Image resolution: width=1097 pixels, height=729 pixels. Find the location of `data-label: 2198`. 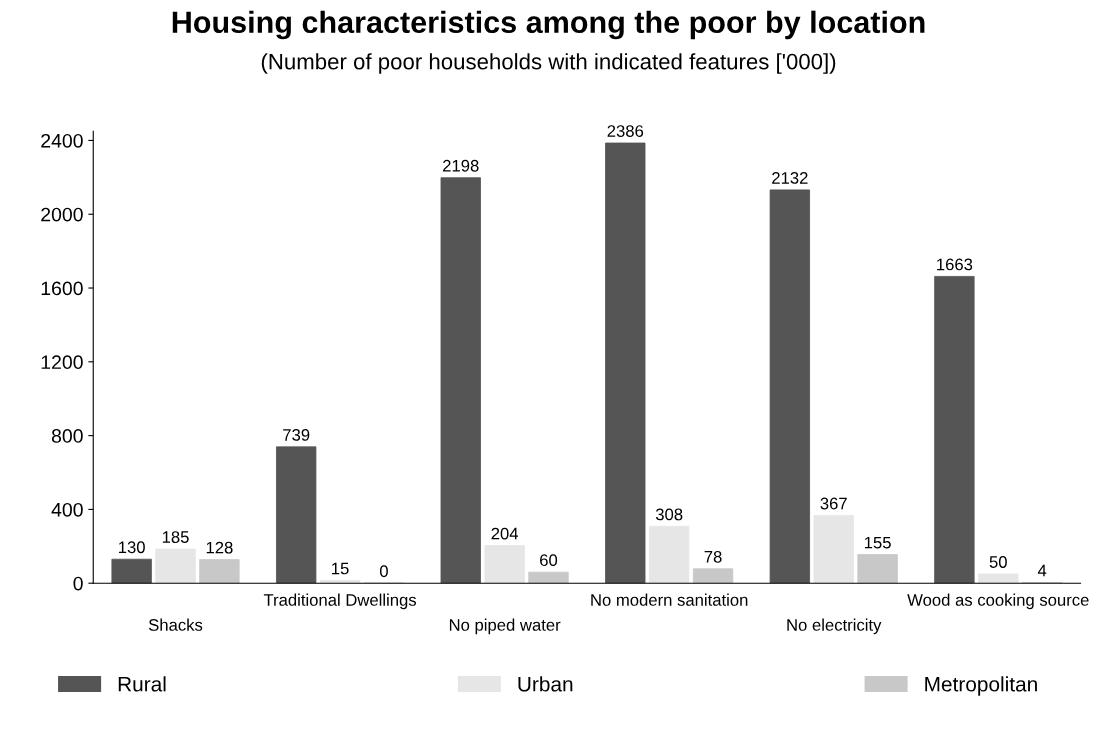

data-label: 2198 is located at coordinates (461, 165).